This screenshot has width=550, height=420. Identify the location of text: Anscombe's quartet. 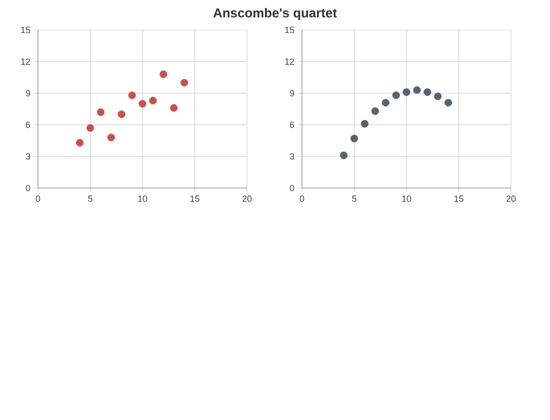
(275, 14).